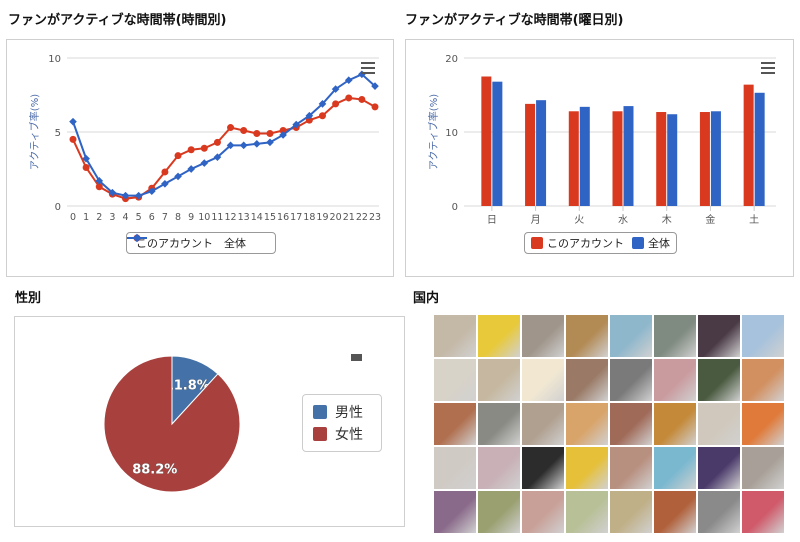 The height and width of the screenshot is (542, 800). Describe the element at coordinates (342, 434) in the screenshot. I see `legend-item-female: 女性` at that location.